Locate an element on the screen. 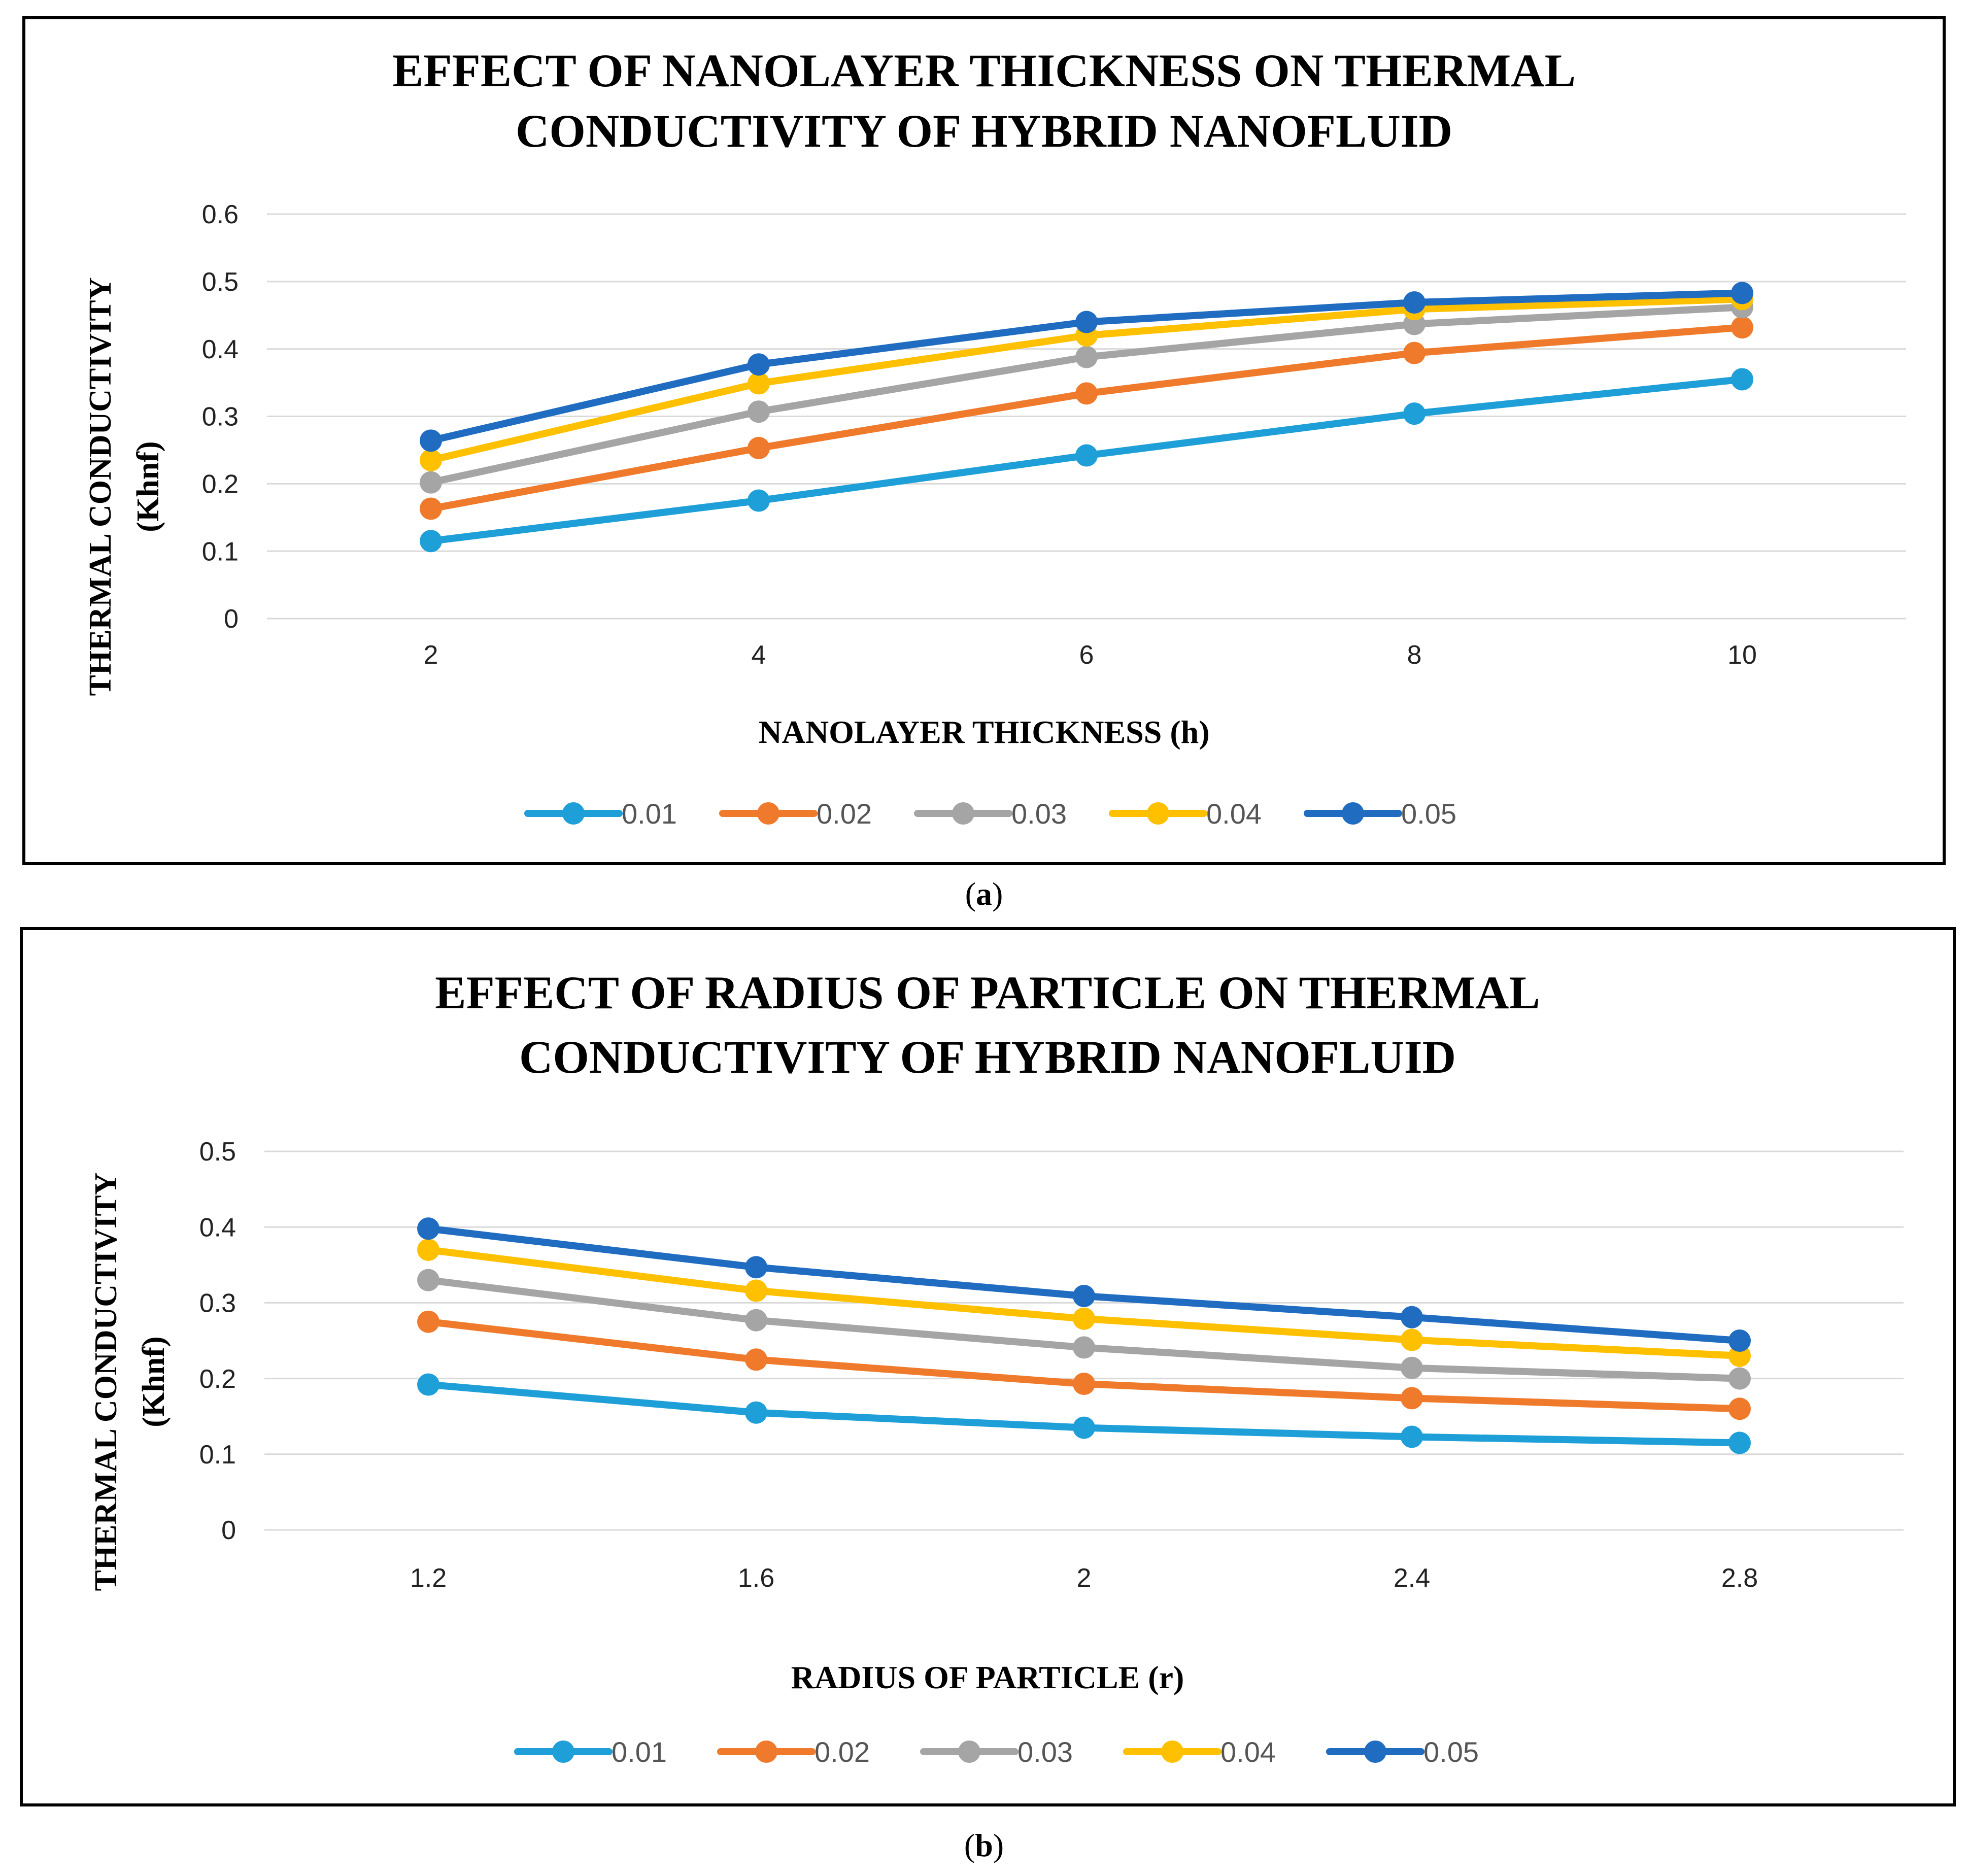 Image resolution: width=1968 pixels, height=1876 pixels. chart-a-legend-label: 0.01 is located at coordinates (649, 814).